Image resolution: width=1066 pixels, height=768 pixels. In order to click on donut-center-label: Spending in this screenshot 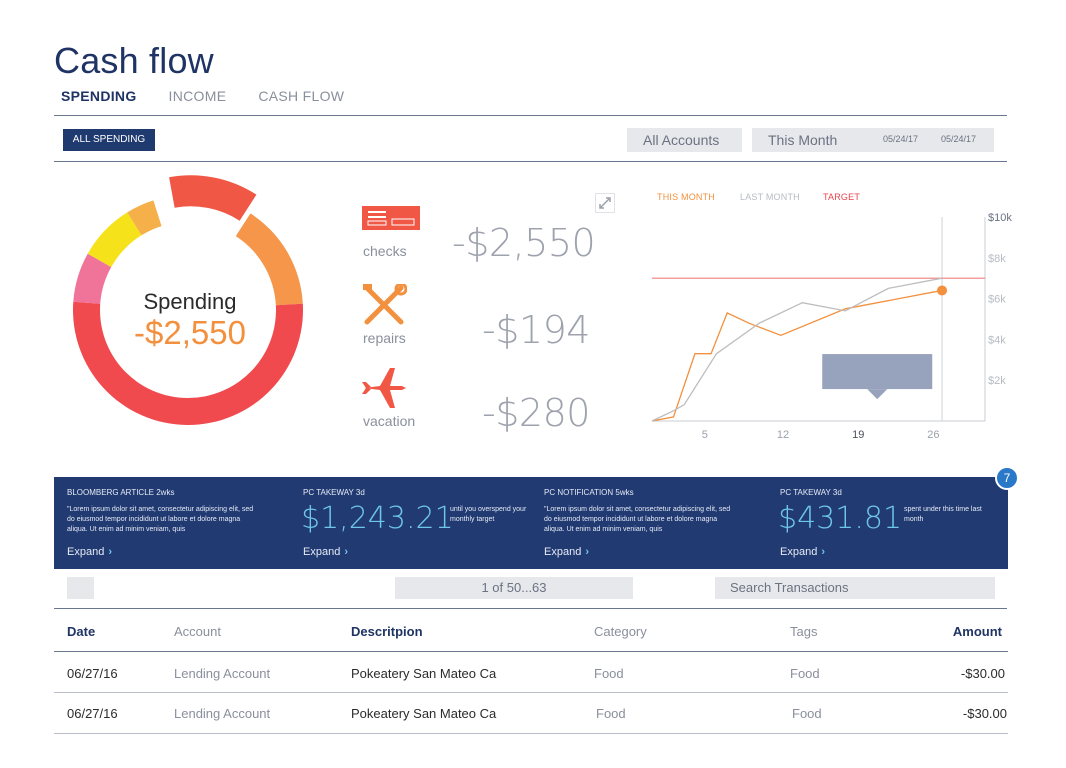, I will do `click(190, 301)`.